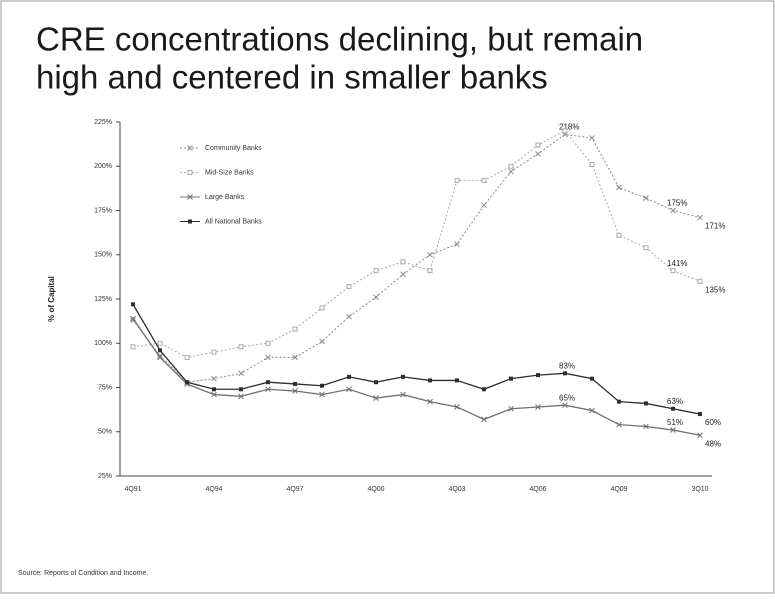 The height and width of the screenshot is (599, 775). What do you see at coordinates (225, 197) in the screenshot?
I see `legend-label: Large Banks` at bounding box center [225, 197].